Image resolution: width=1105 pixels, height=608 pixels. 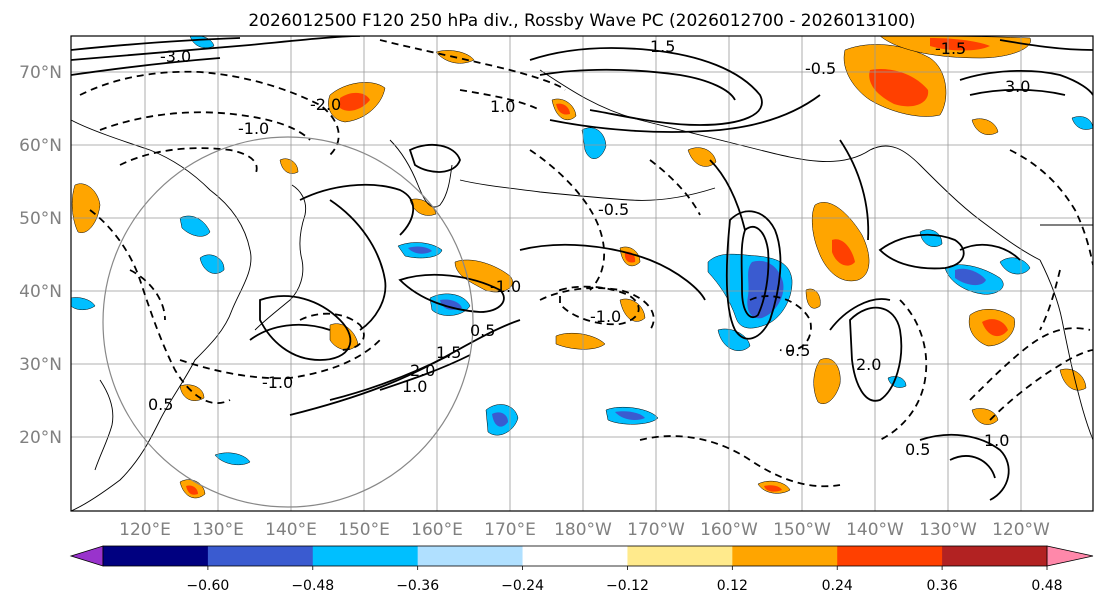 I want to click on shade-blue-6-core, so click(x=500, y=419).